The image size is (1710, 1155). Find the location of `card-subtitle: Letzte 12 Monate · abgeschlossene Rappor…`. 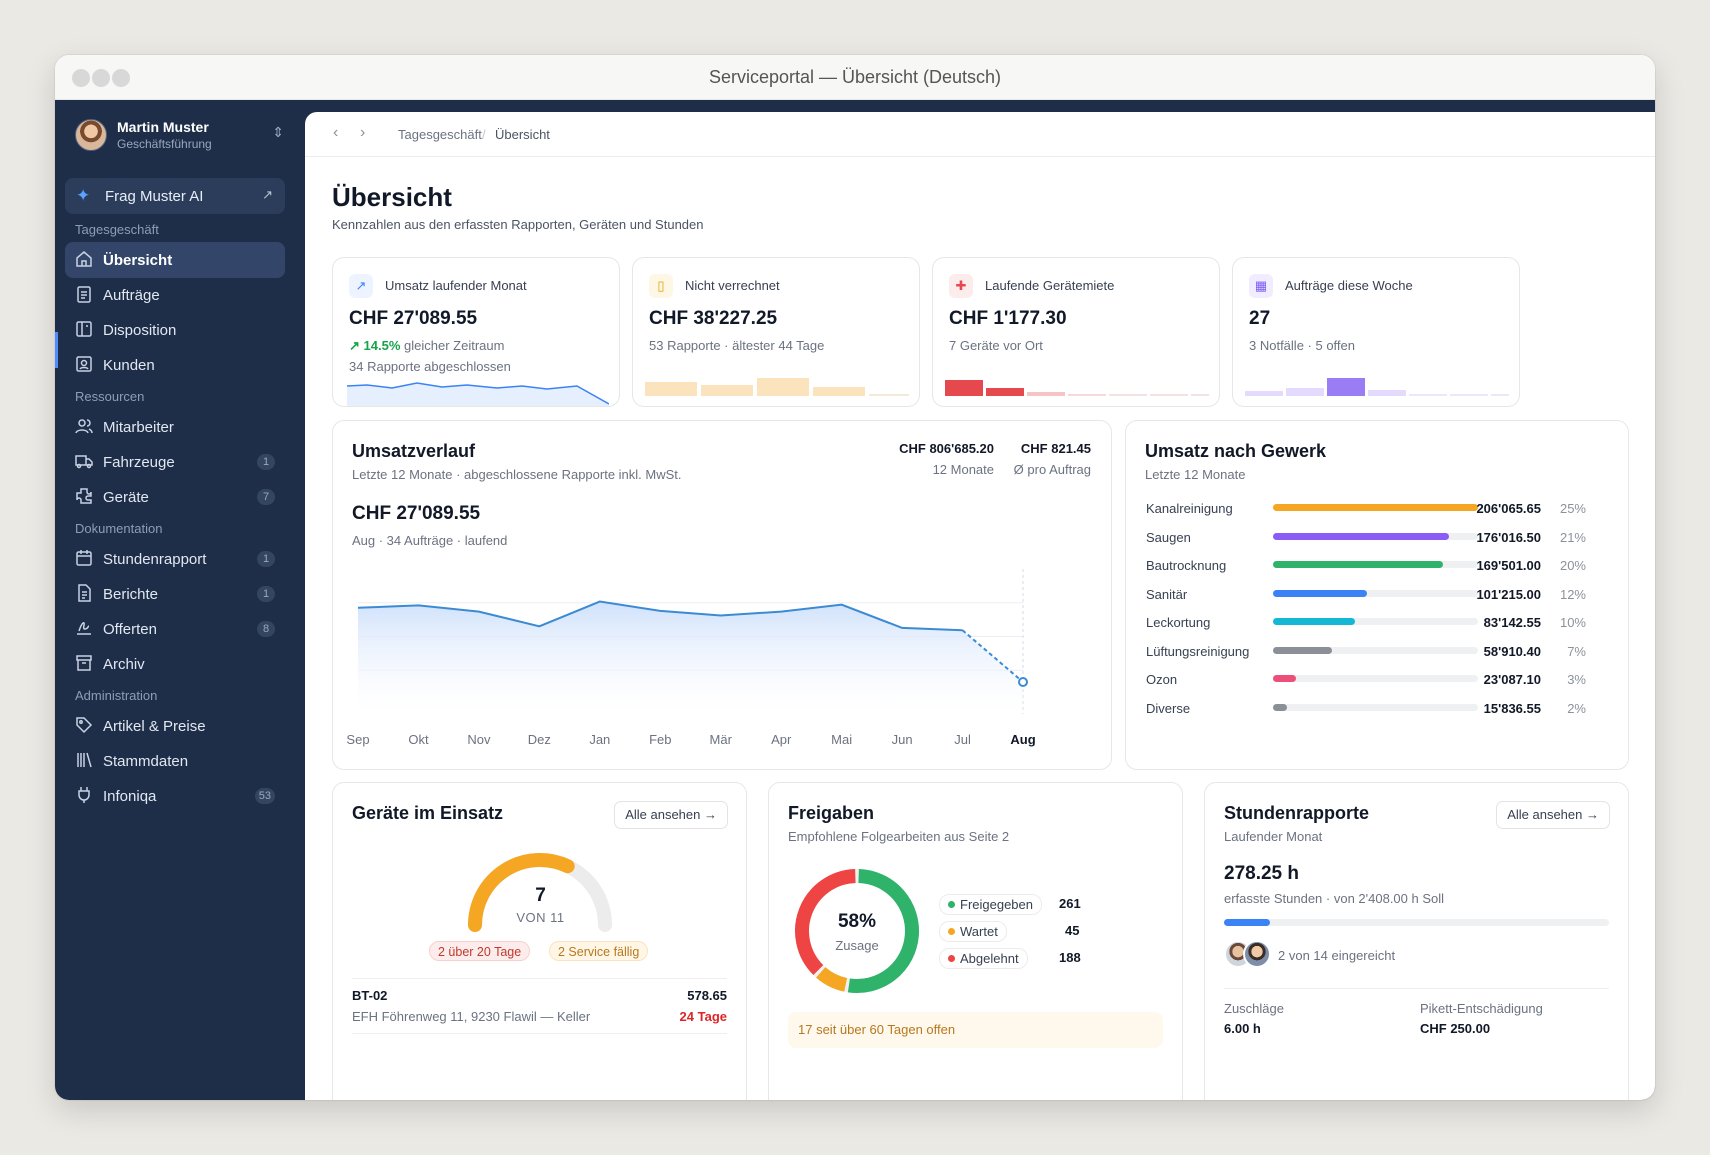

card-subtitle: Letzte 12 Monate · abgeschlossene Rappor… is located at coordinates (517, 474).